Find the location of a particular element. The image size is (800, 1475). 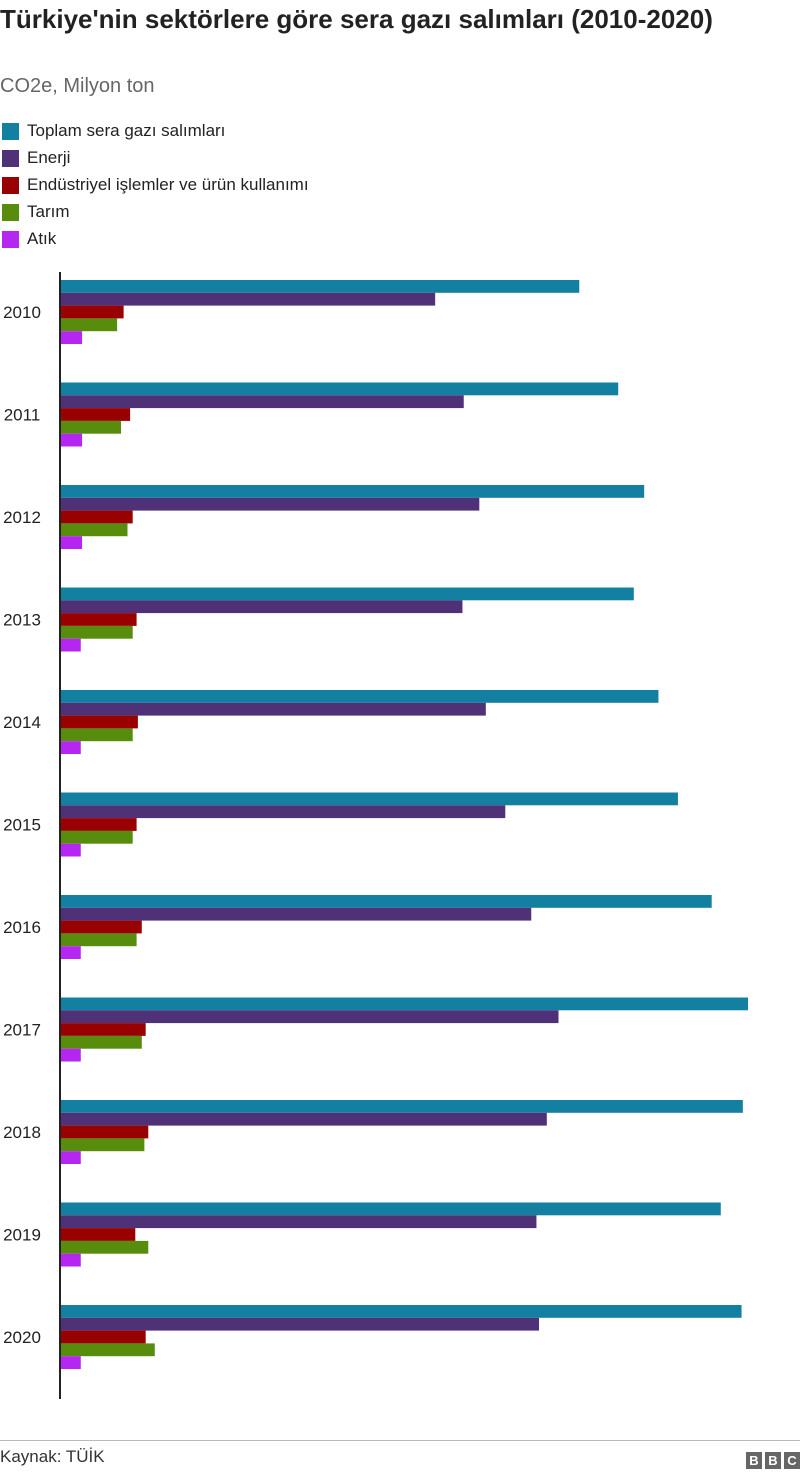

category-label: 2019 is located at coordinates (22, 1235).